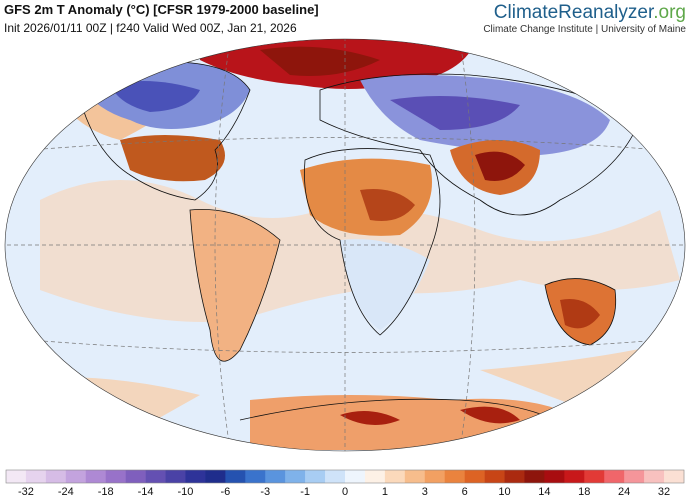  What do you see at coordinates (225, 492) in the screenshot?
I see `colorbar-tick-label: -6` at bounding box center [225, 492].